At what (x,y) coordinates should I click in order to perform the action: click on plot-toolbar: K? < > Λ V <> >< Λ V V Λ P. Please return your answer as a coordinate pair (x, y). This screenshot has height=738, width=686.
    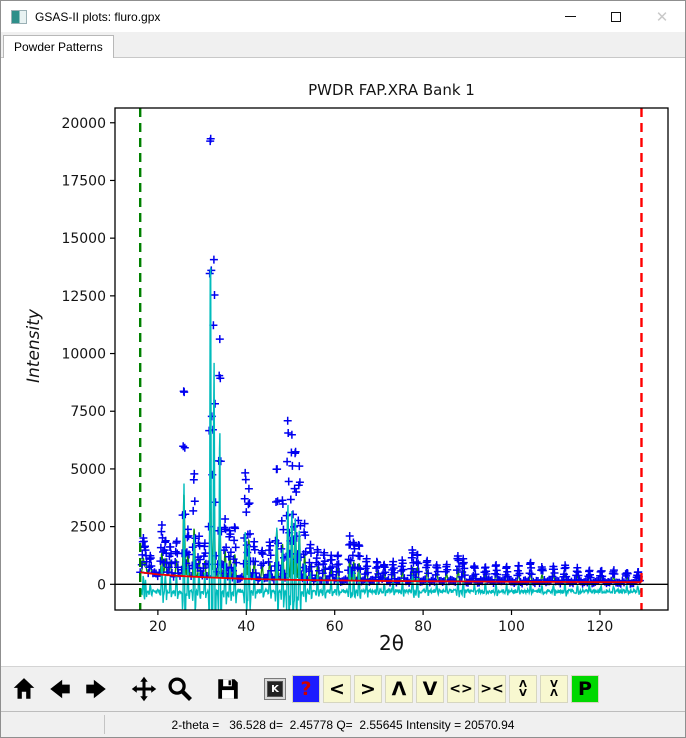
    Looking at the image, I should click on (343, 688).